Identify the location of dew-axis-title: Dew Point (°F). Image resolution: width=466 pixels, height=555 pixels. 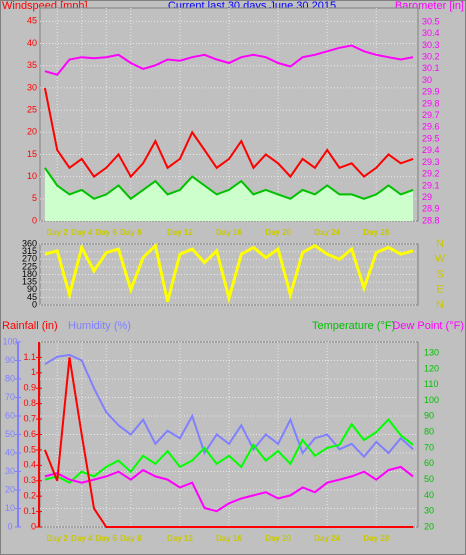
(428, 326).